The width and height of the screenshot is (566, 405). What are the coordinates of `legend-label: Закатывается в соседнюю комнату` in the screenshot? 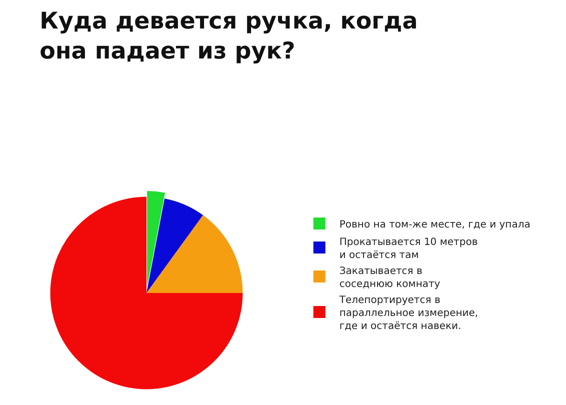 It's located at (389, 278).